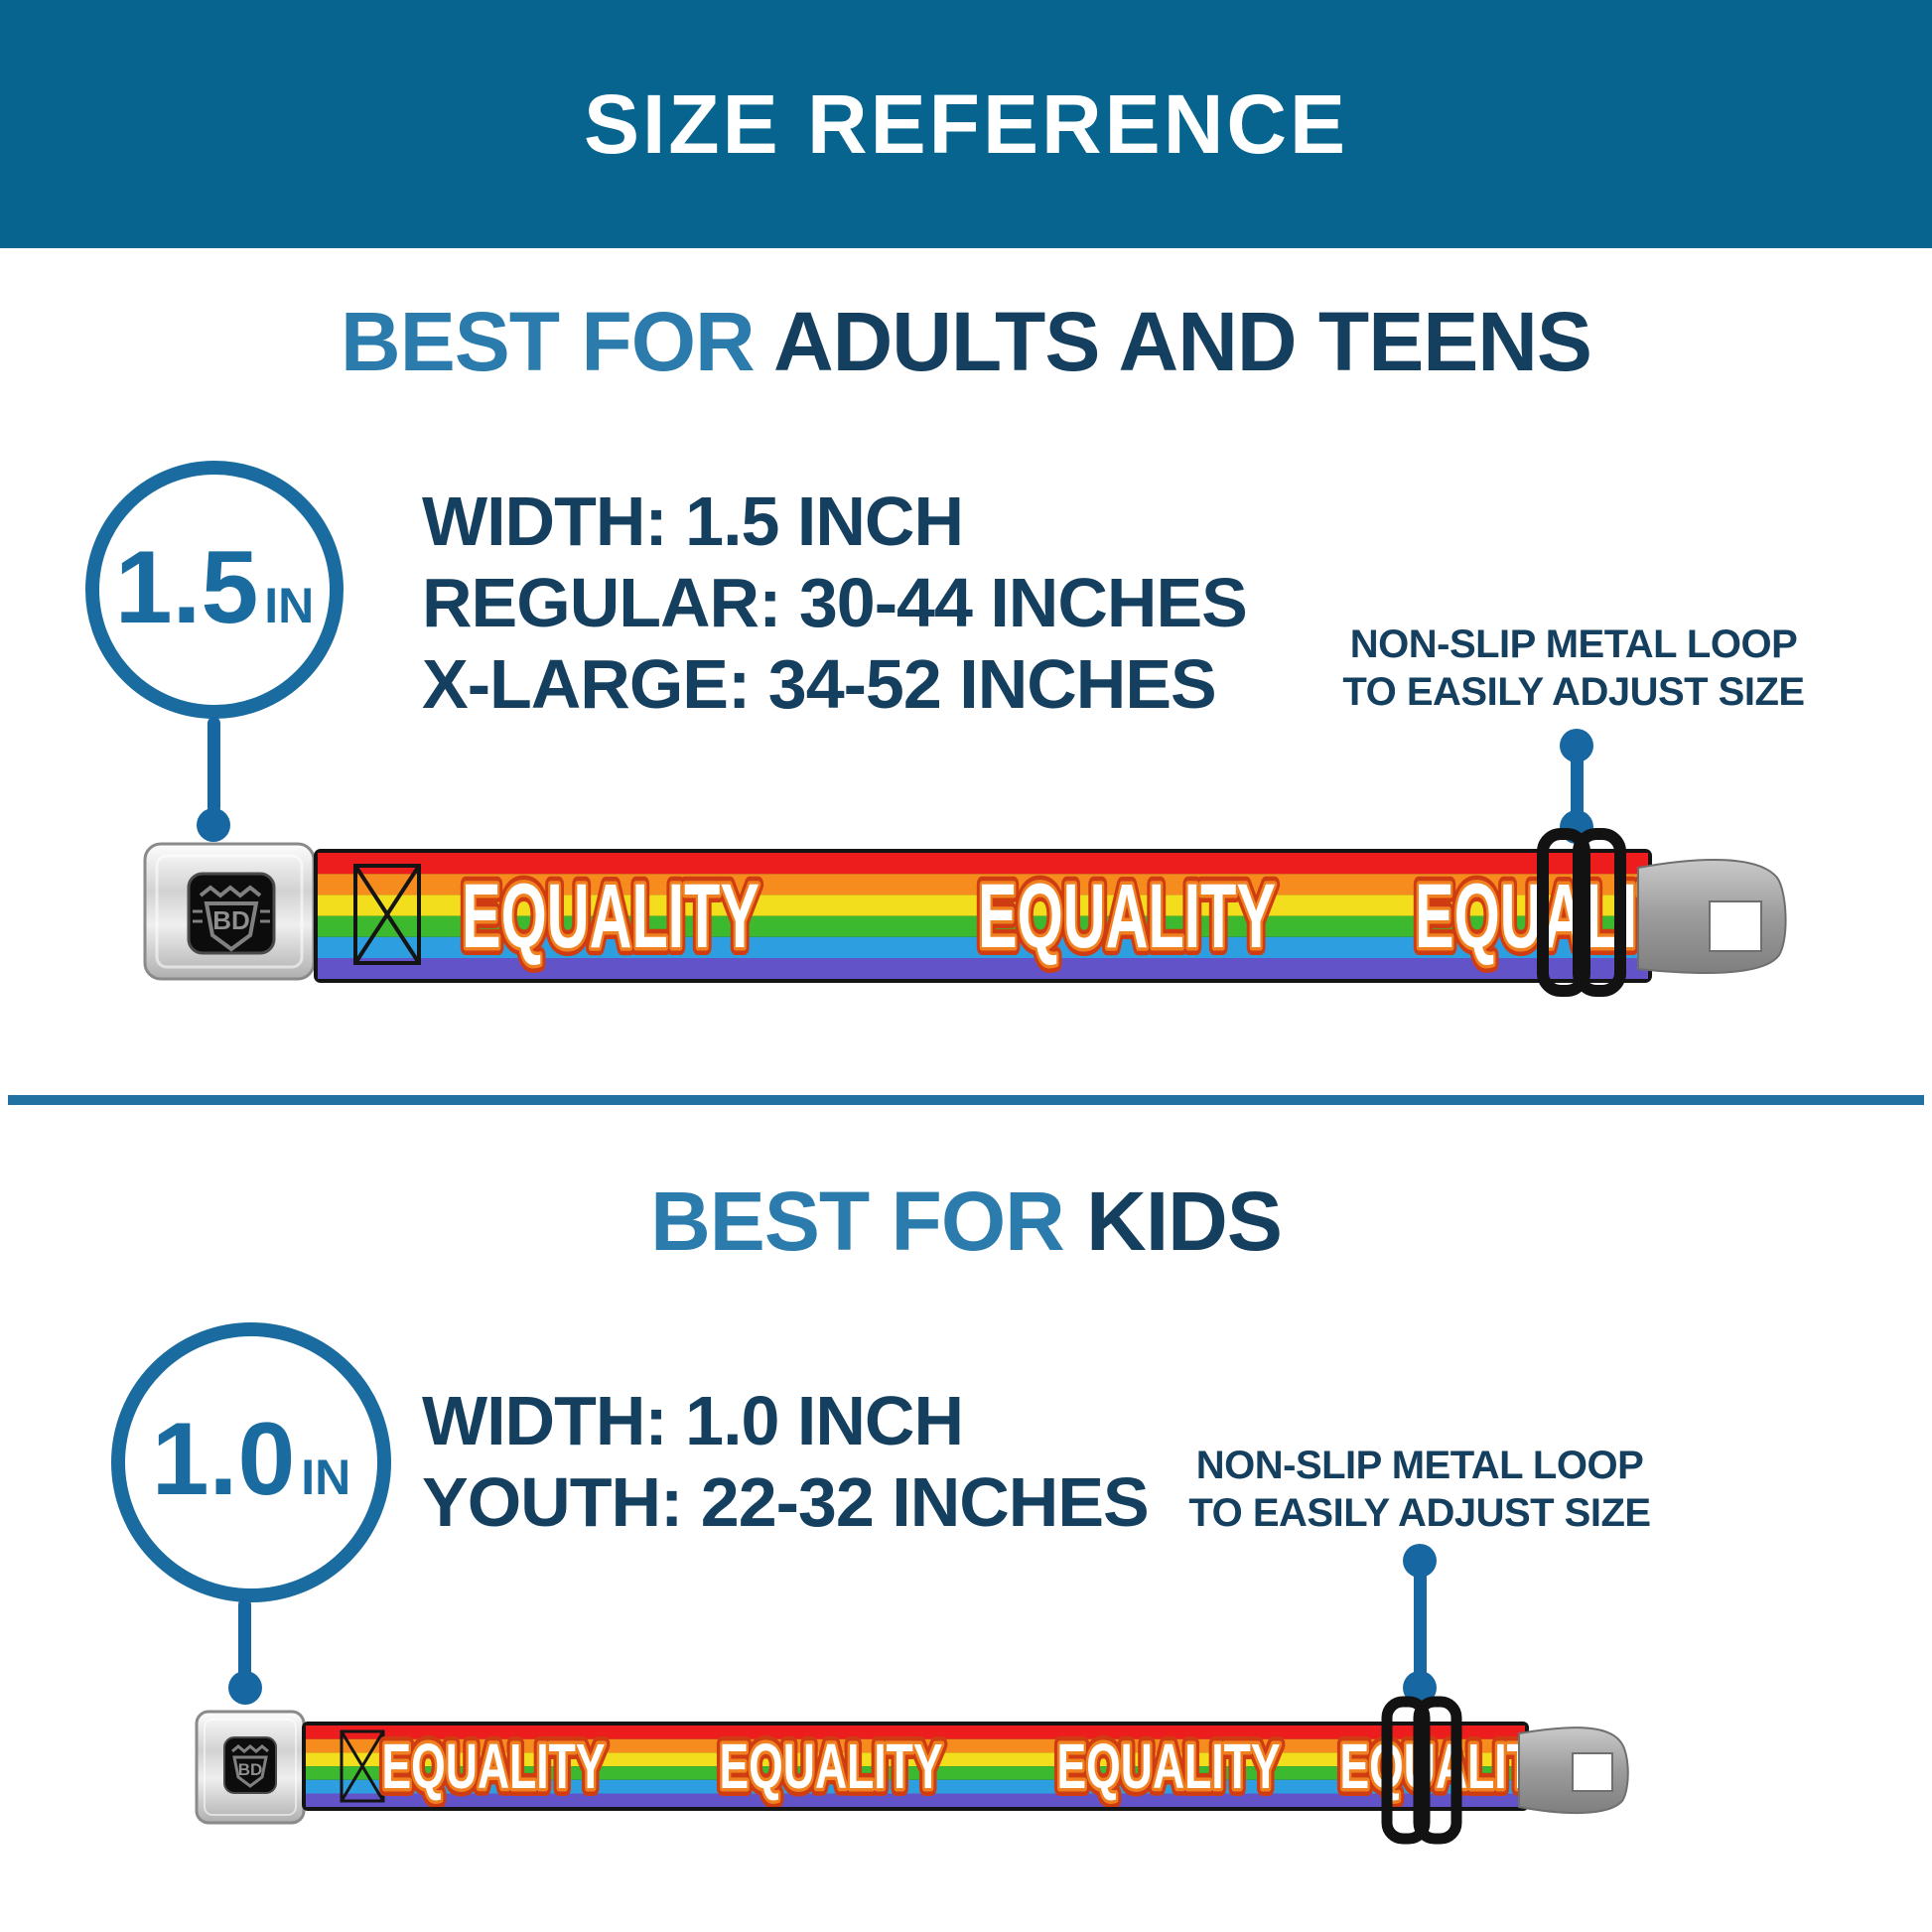 The height and width of the screenshot is (1932, 1932). What do you see at coordinates (820, 684) in the screenshot?
I see `spec-line: X-LARGE: 34-52 INCHES` at bounding box center [820, 684].